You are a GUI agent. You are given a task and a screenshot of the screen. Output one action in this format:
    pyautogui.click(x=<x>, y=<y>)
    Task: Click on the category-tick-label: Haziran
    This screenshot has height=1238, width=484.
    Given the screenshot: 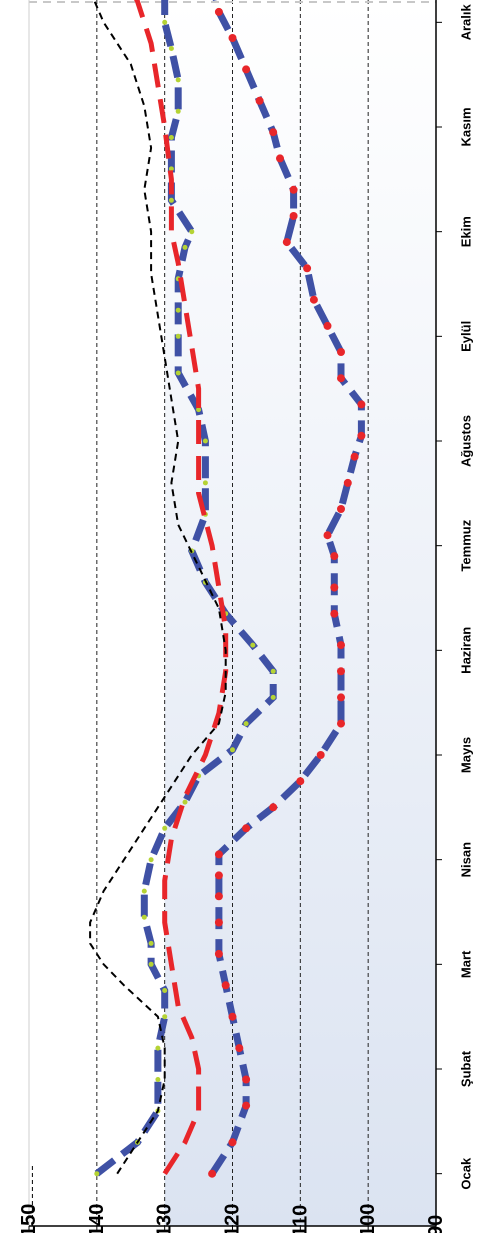 What is the action you would take?
    pyautogui.click(x=466, y=650)
    